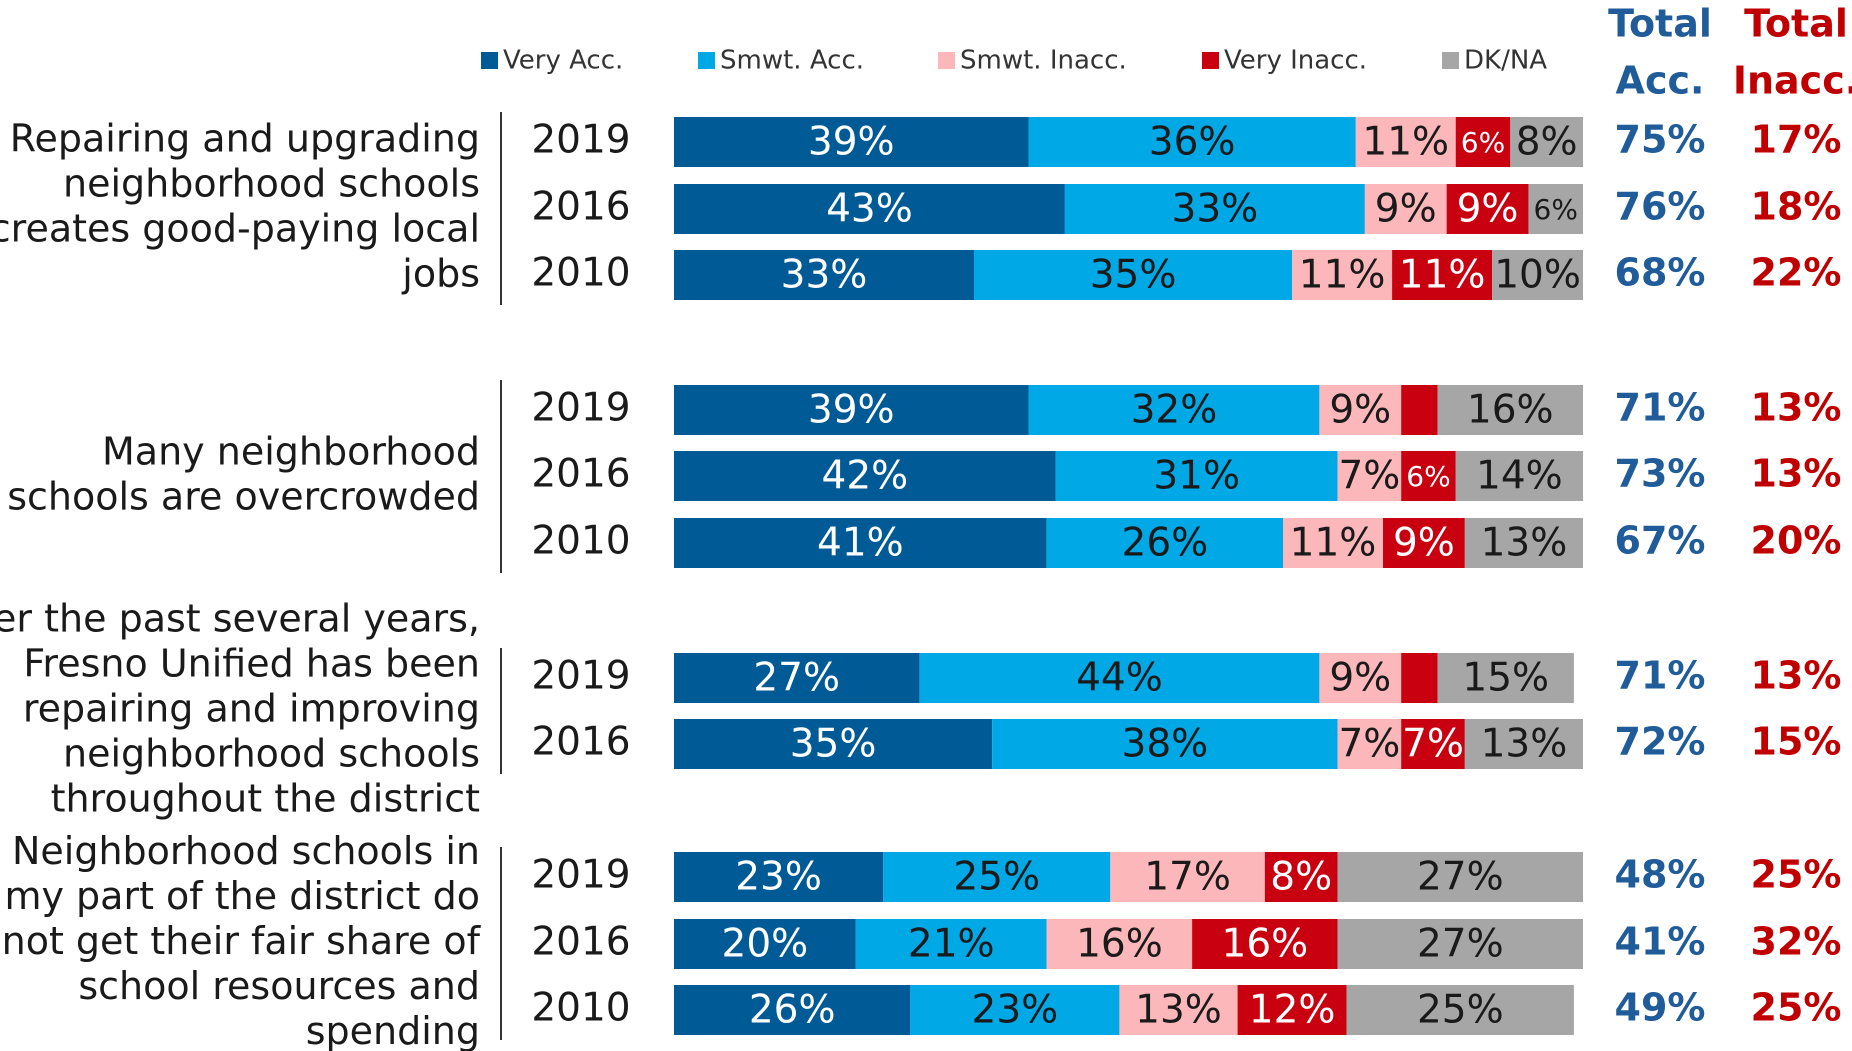  What do you see at coordinates (1796, 24) in the screenshot?
I see `total-header: Total` at bounding box center [1796, 24].